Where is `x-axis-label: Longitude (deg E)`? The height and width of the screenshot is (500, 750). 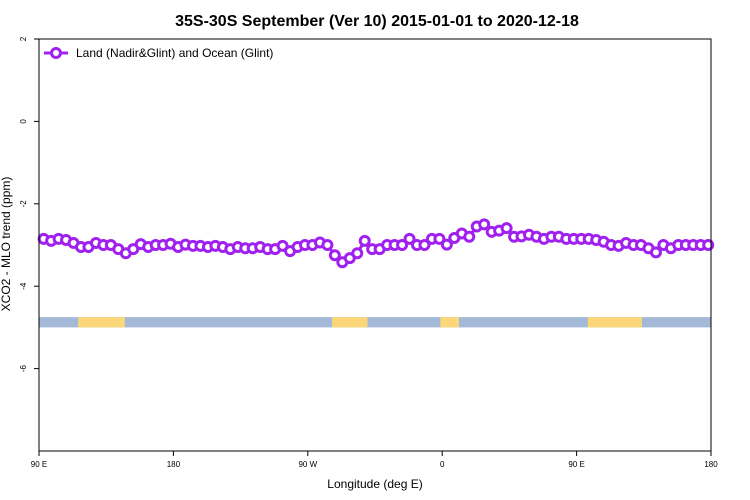
x-axis-label: Longitude (deg E) is located at coordinates (374, 484).